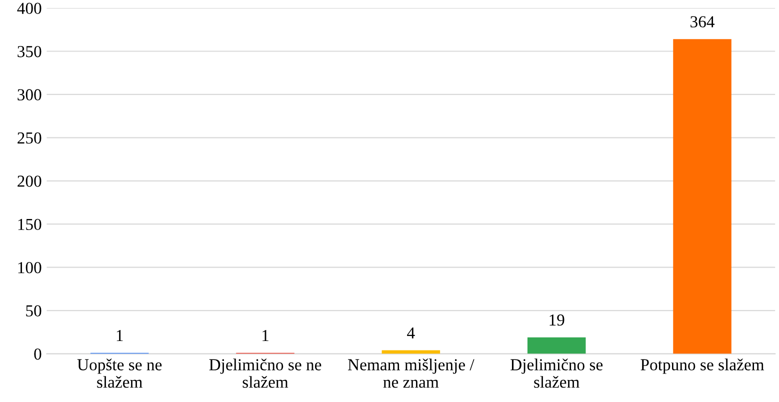 The height and width of the screenshot is (402, 779). Describe the element at coordinates (119, 373) in the screenshot. I see `x-tick-label: Uopšte se ne slažem` at that location.